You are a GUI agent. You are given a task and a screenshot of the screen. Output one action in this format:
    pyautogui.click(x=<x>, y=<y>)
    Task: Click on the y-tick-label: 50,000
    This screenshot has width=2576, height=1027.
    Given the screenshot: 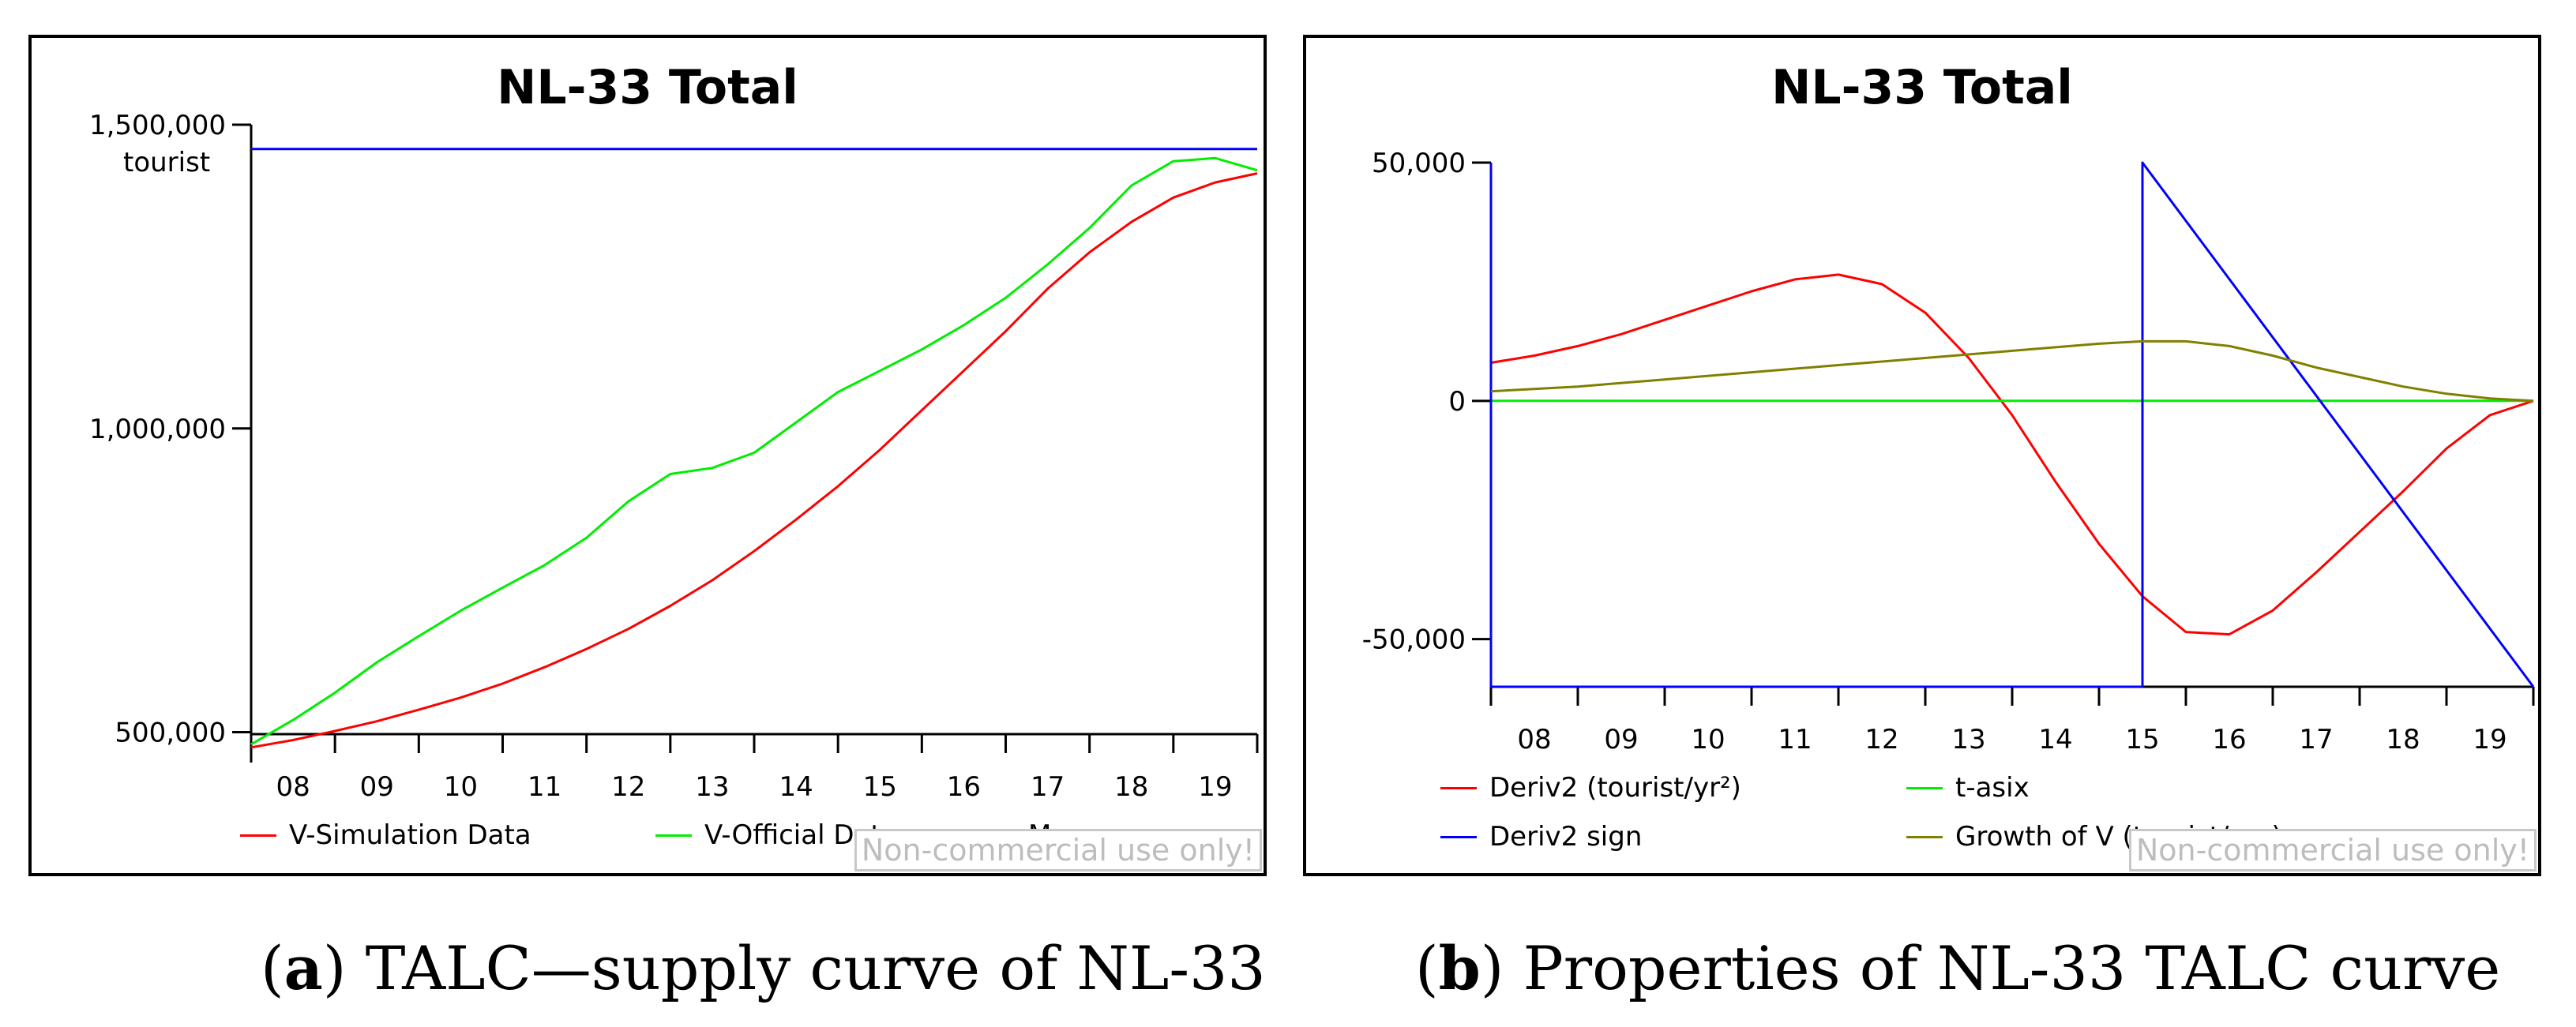 What is the action you would take?
    pyautogui.click(x=1419, y=164)
    